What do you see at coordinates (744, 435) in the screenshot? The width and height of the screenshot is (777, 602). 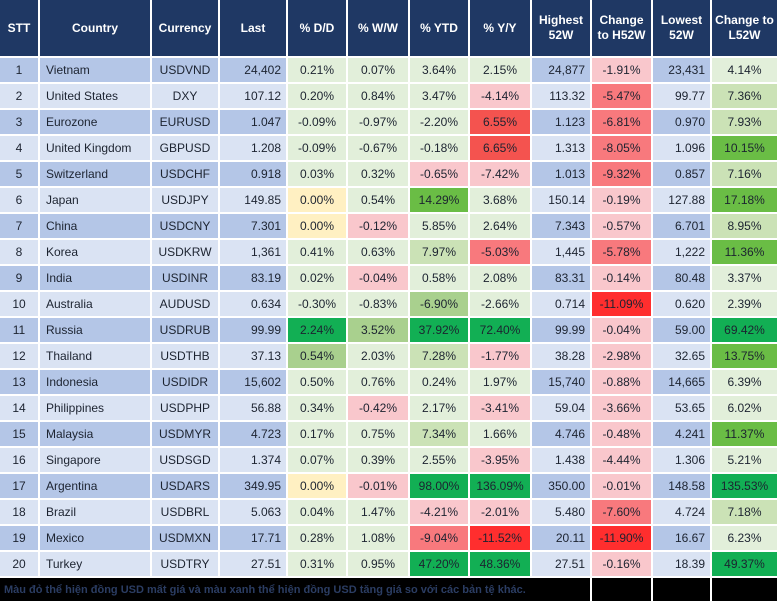 I see `cell-change-to-l52w: 11.37%` at bounding box center [744, 435].